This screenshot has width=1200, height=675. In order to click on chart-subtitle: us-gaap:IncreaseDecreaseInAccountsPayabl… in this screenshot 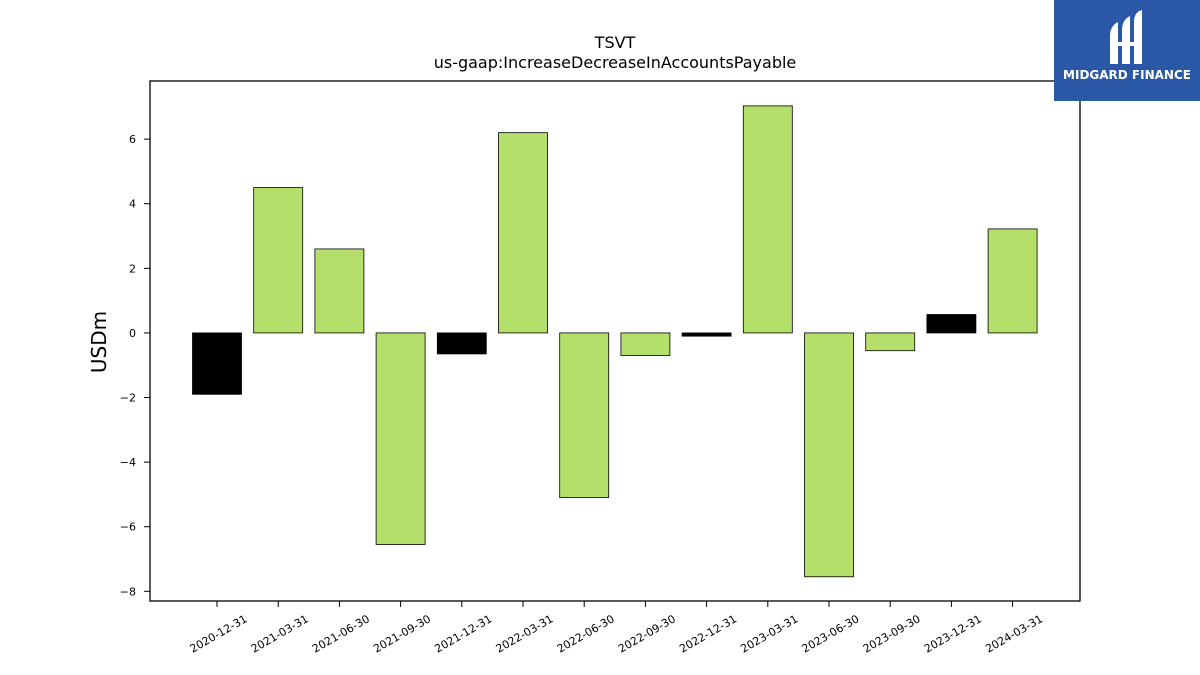, I will do `click(615, 62)`.